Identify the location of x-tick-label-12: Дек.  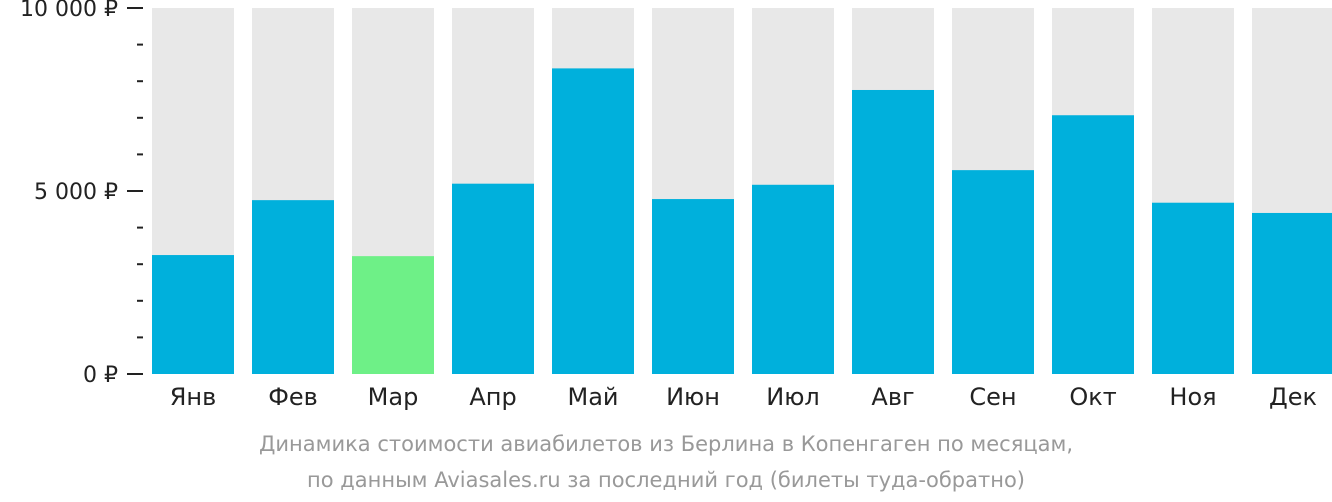
(1293, 397).